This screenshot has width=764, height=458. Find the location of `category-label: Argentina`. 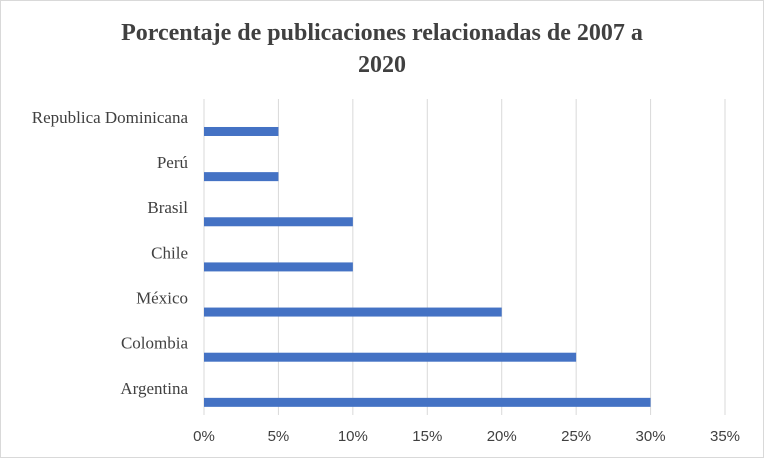

category-label: Argentina is located at coordinates (154, 388).